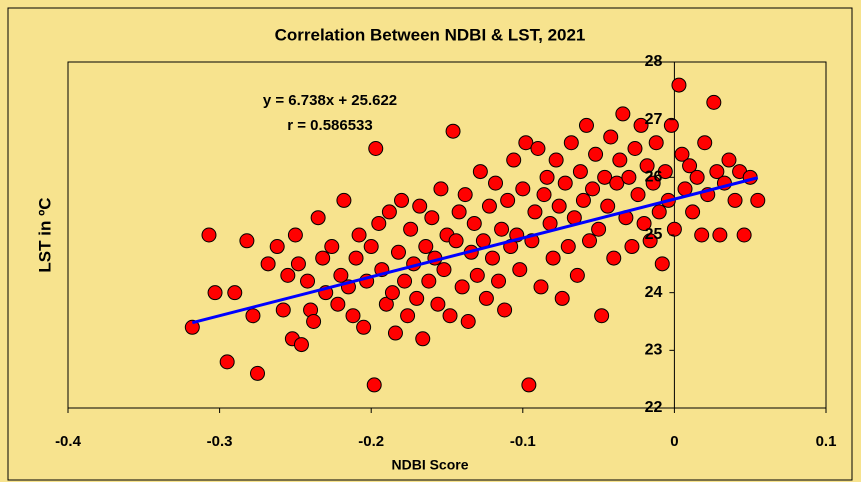  What do you see at coordinates (654, 407) in the screenshot?
I see `y-tick-label: 22` at bounding box center [654, 407].